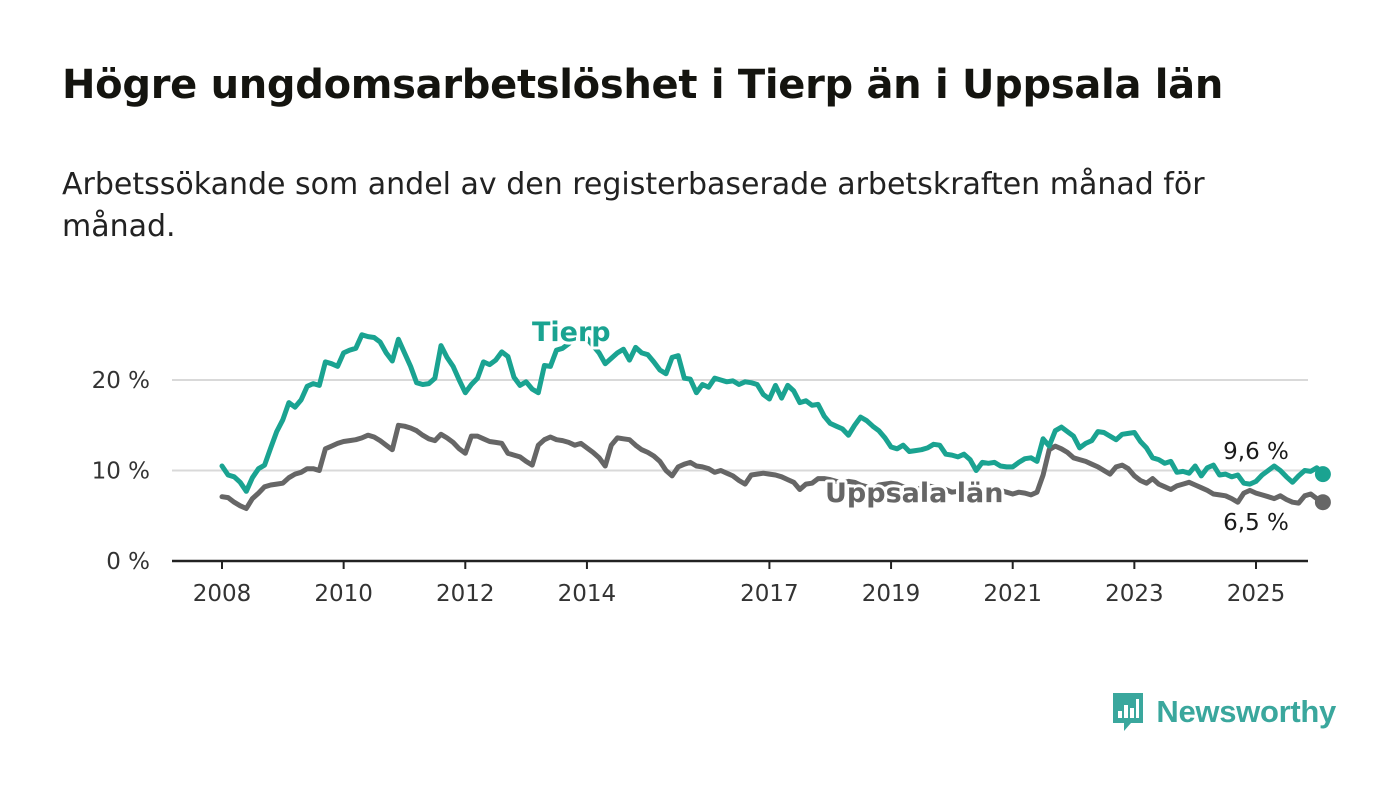  I want to click on x-tick-label: 2019, so click(891, 594).